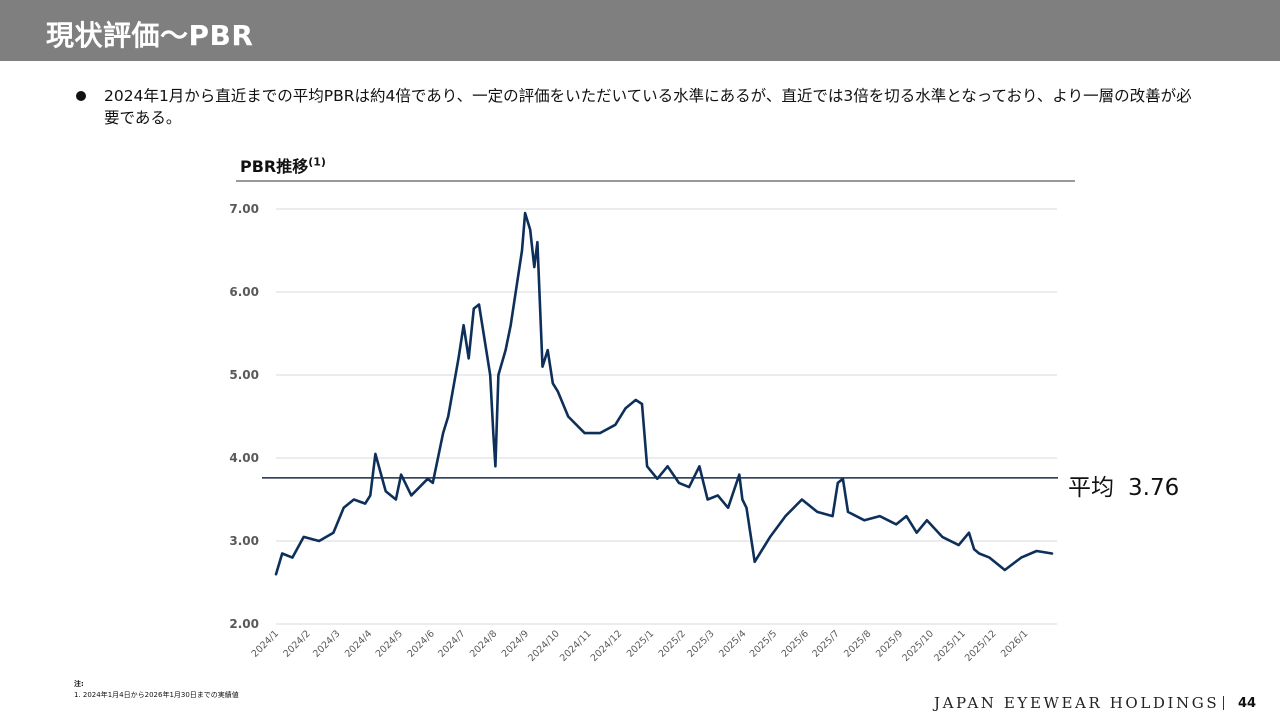  Describe the element at coordinates (732, 643) in the screenshot. I see `x-tick-label: 2025/4` at that location.